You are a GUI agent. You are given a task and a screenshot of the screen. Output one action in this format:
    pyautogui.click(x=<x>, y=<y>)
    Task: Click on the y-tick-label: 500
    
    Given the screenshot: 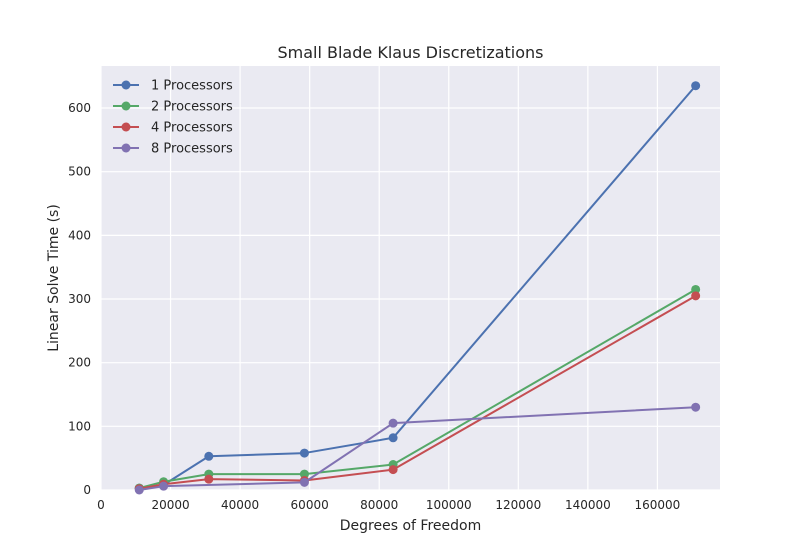 What is the action you would take?
    pyautogui.click(x=79, y=172)
    